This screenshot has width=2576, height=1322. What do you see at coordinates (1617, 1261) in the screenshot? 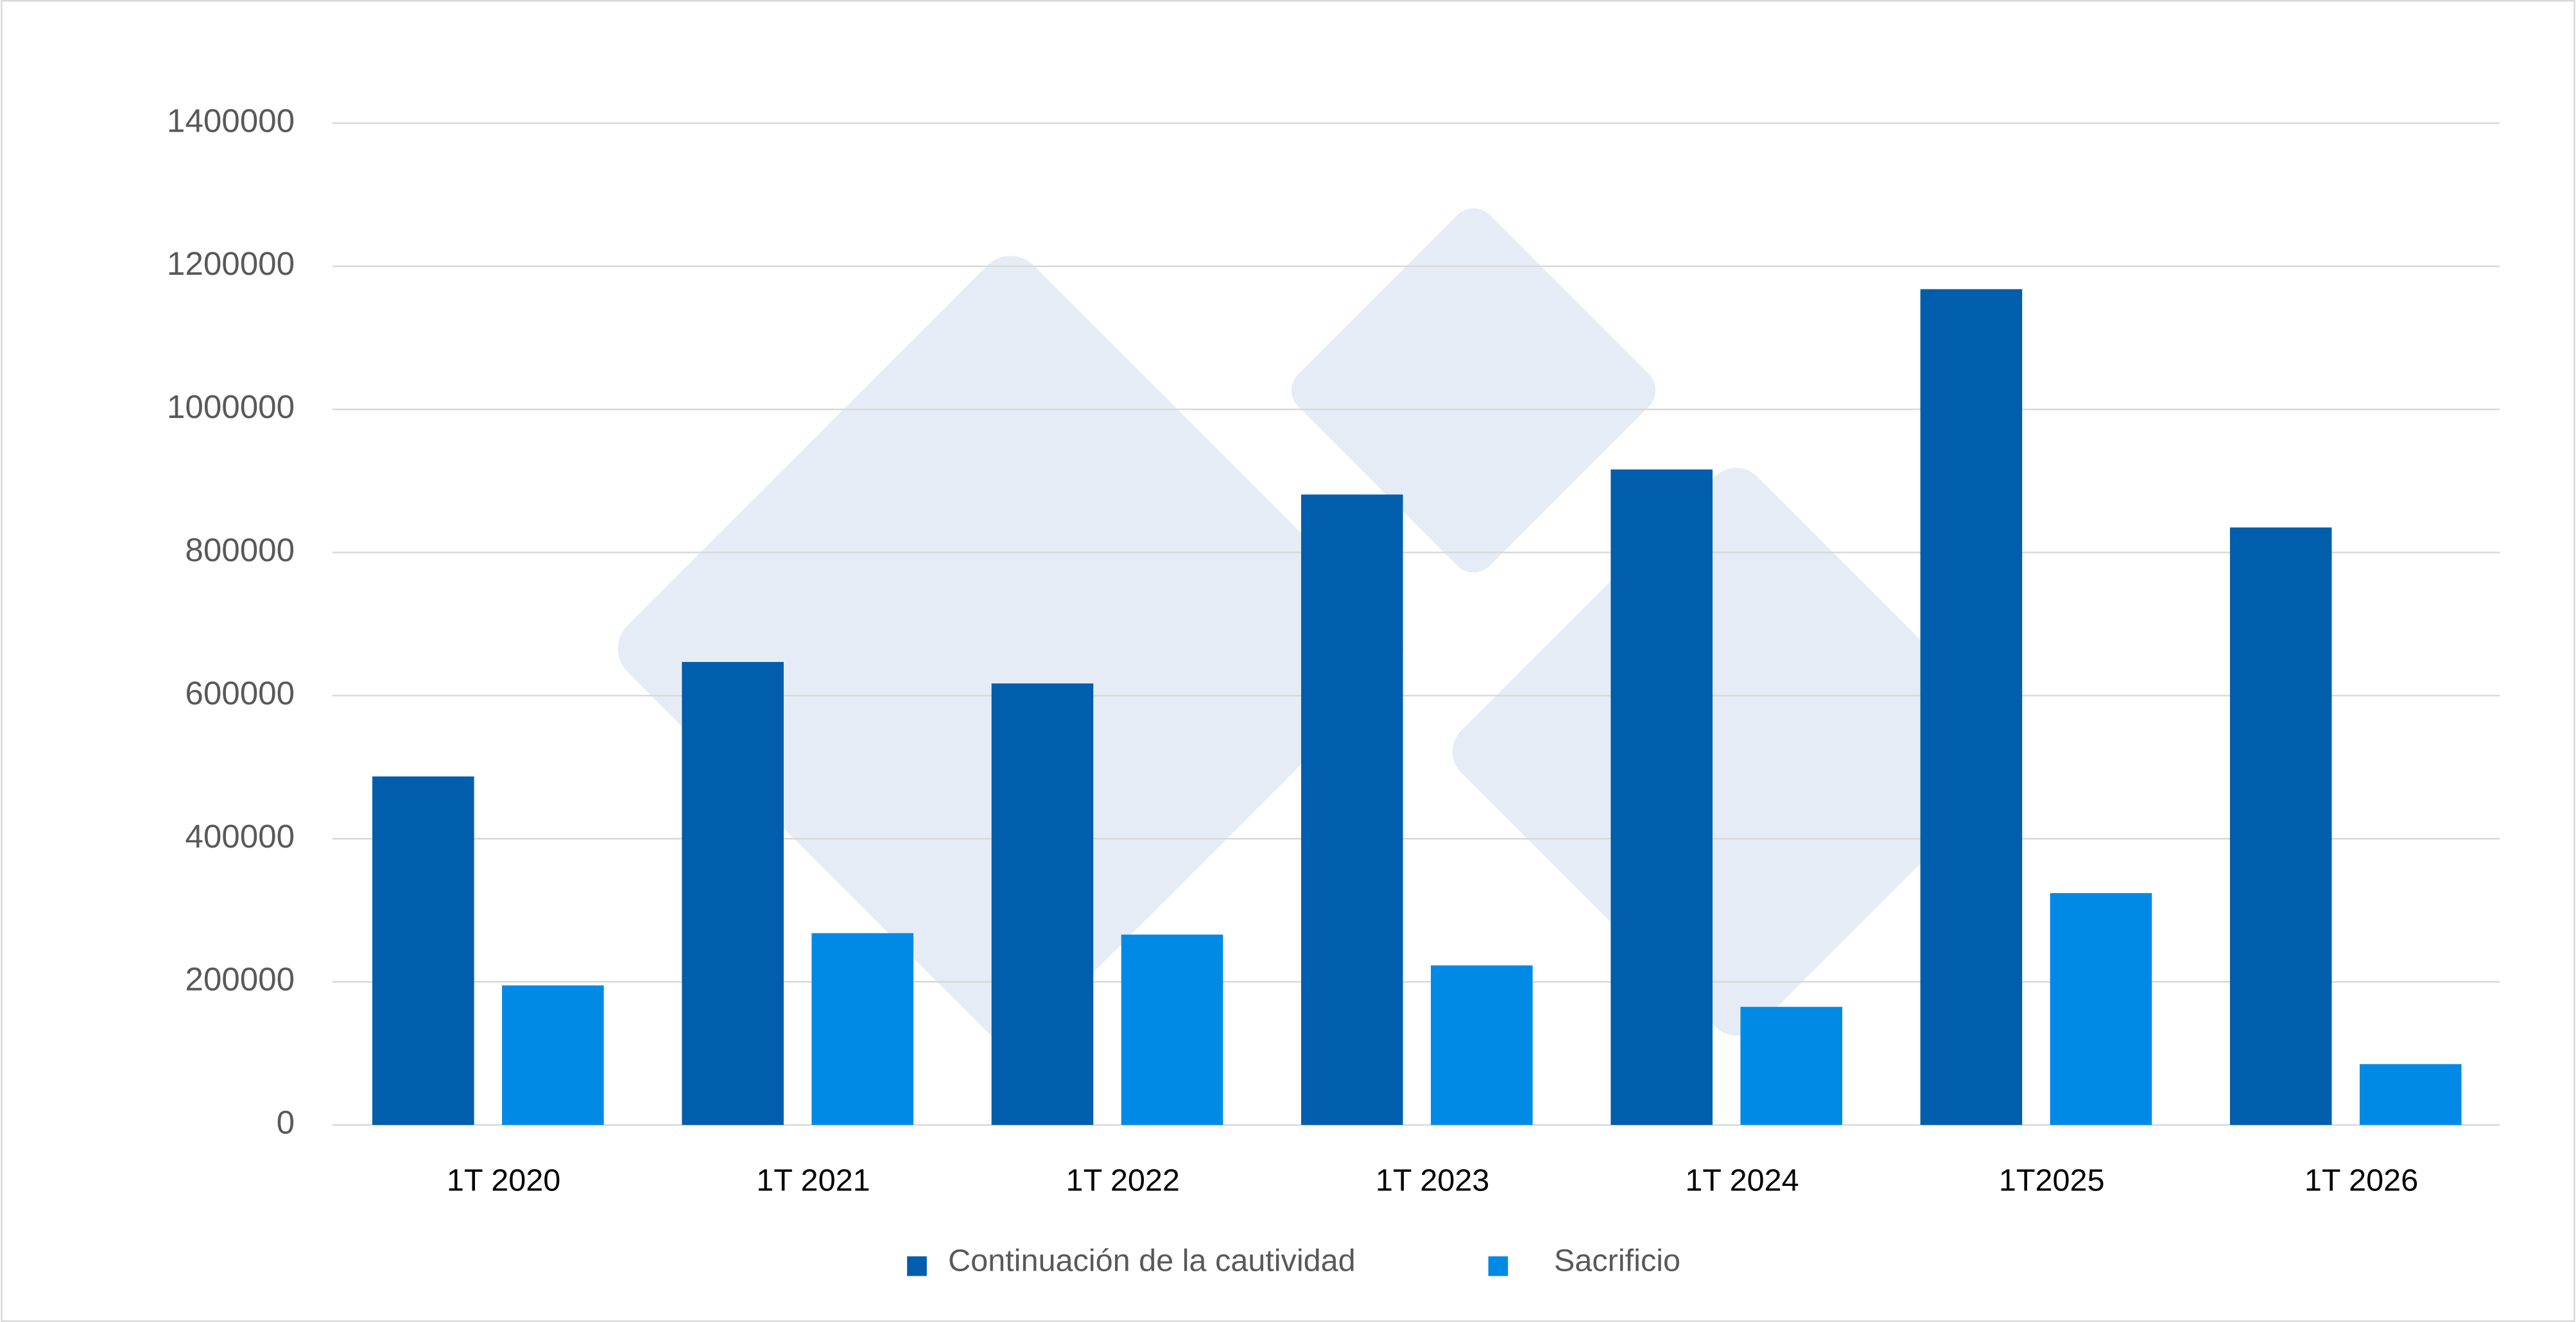
I see `legend-label: Sacrificio` at bounding box center [1617, 1261].